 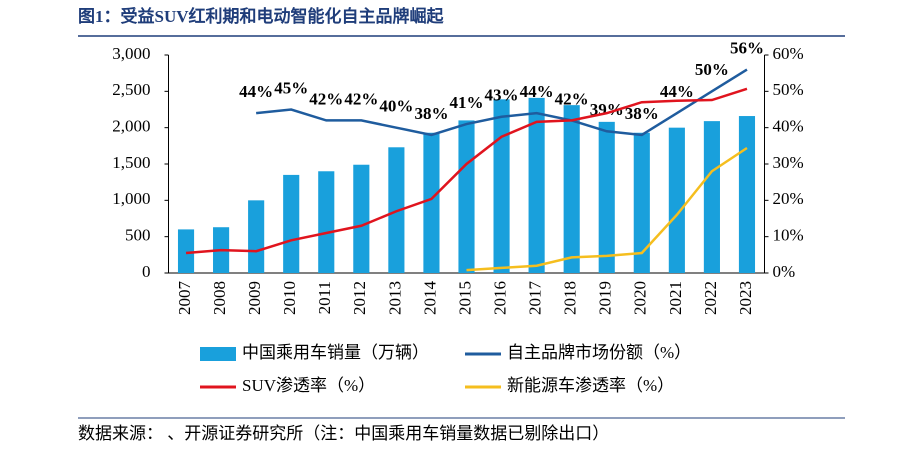 What do you see at coordinates (788, 235) in the screenshot?
I see `y2-tick-label: 10%` at bounding box center [788, 235].